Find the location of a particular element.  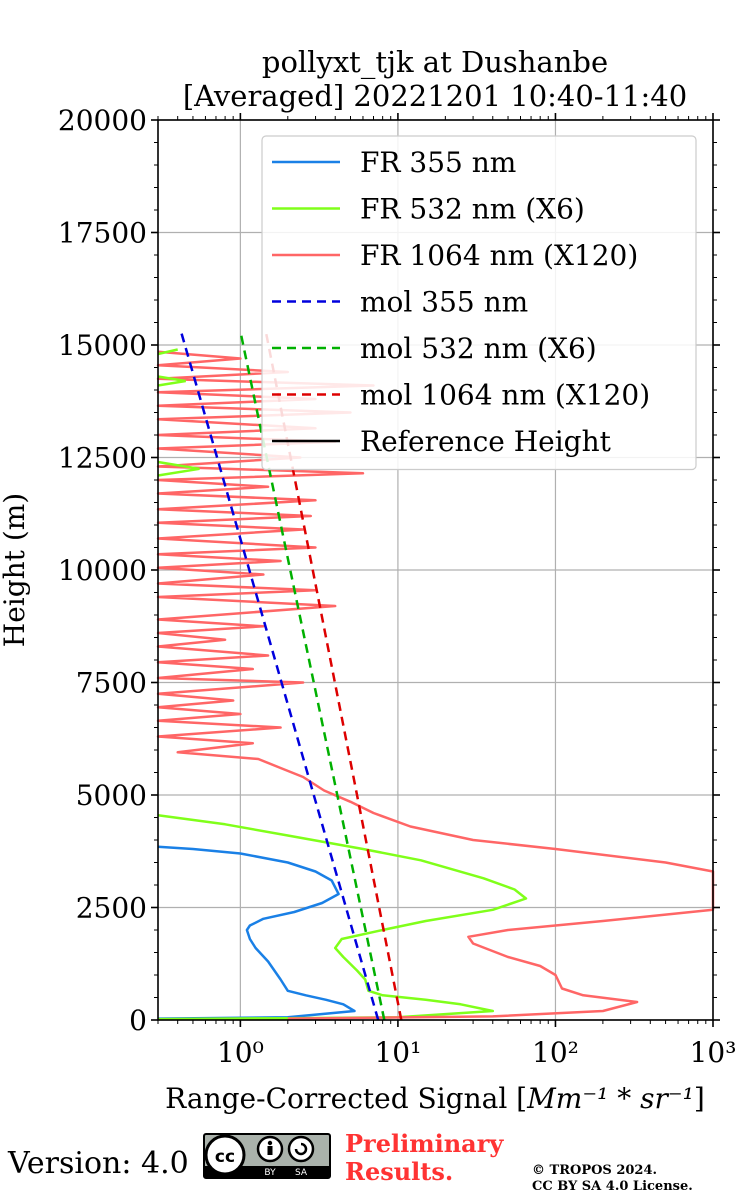

legend-label: Reference Height is located at coordinates (486, 441).